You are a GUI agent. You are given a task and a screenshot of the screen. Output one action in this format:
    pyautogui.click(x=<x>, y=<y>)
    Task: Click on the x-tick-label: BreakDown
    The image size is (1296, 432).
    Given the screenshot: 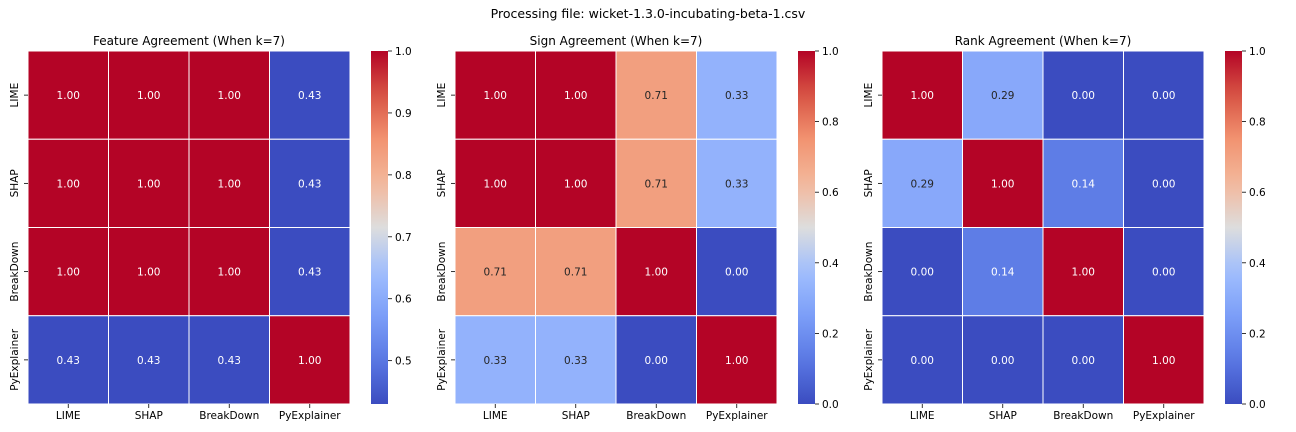 What is the action you would take?
    pyautogui.click(x=229, y=416)
    